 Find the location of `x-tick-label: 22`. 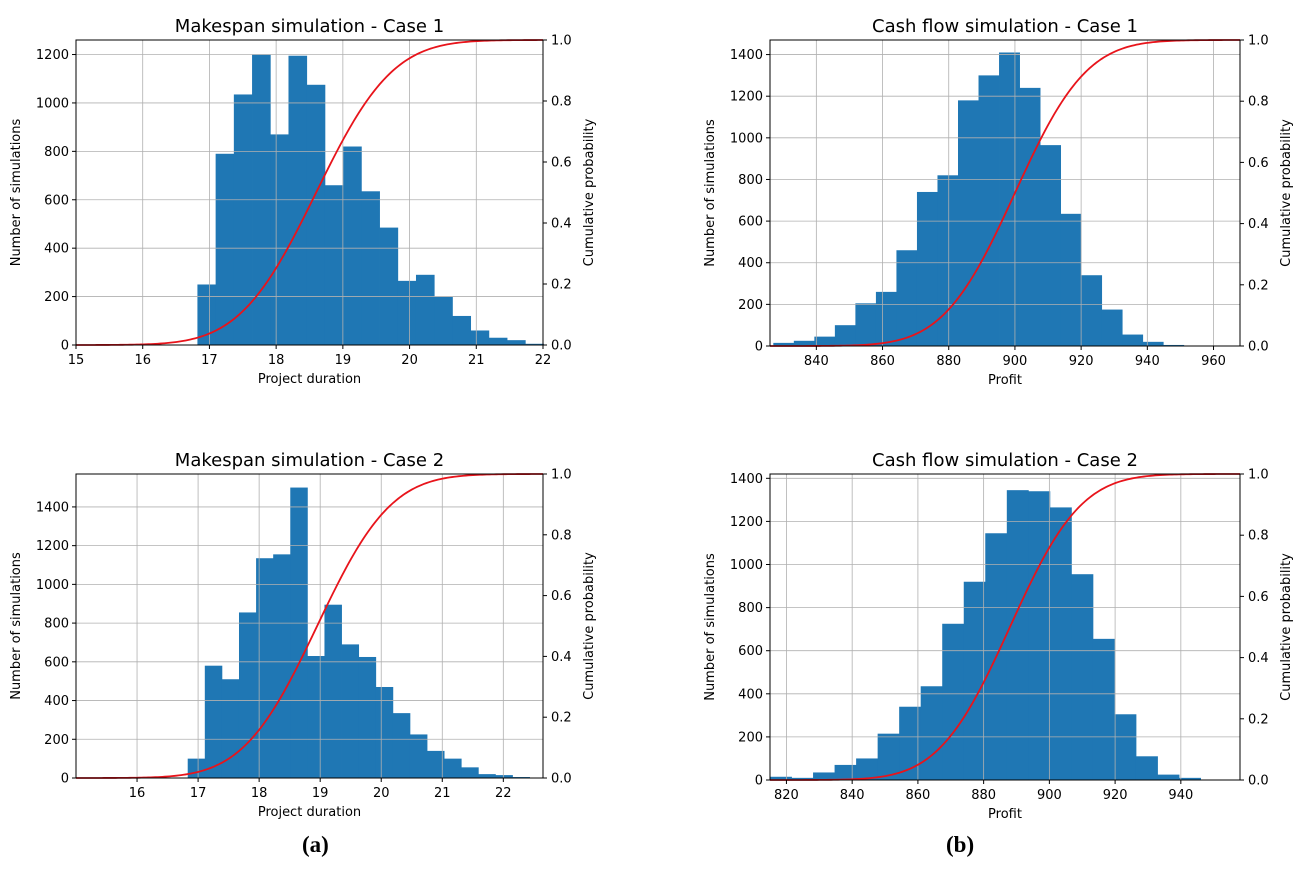

x-tick-label: 22 is located at coordinates (543, 360).